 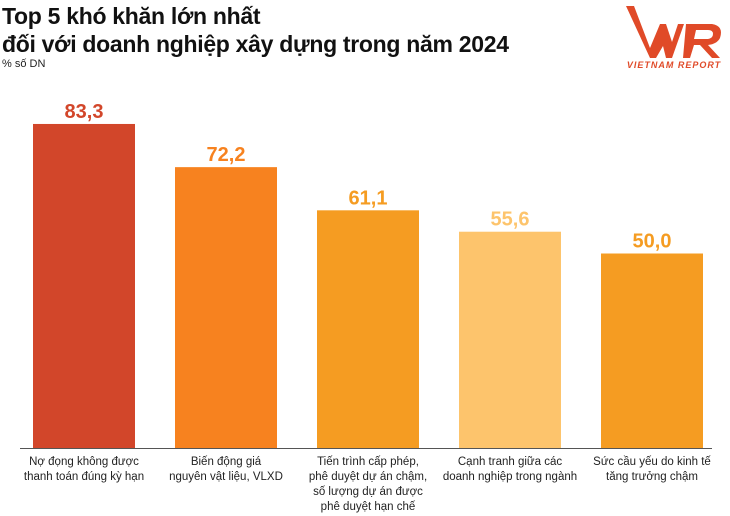 I want to click on category-label-line: thanh toán đúng kỳ hạn, so click(x=84, y=477).